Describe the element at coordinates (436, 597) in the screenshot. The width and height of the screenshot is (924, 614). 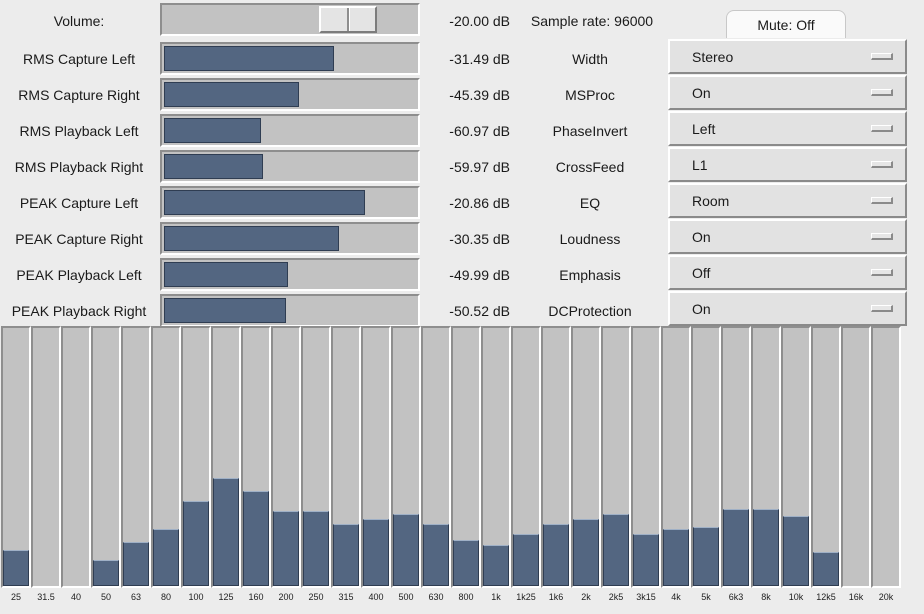
I see `eq-band-label: 630` at that location.